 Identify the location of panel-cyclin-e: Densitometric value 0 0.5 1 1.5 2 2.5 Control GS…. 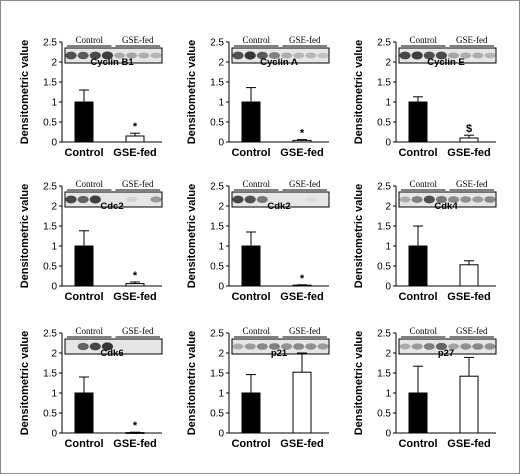
(425, 97).